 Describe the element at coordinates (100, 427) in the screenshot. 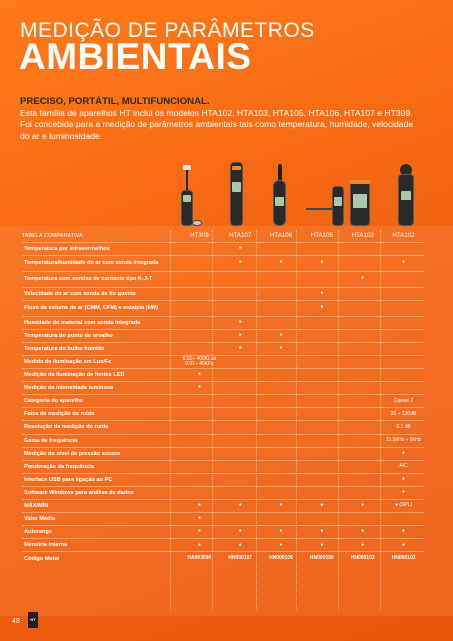

I see `row-label: Resolução da medição do ruído` at that location.